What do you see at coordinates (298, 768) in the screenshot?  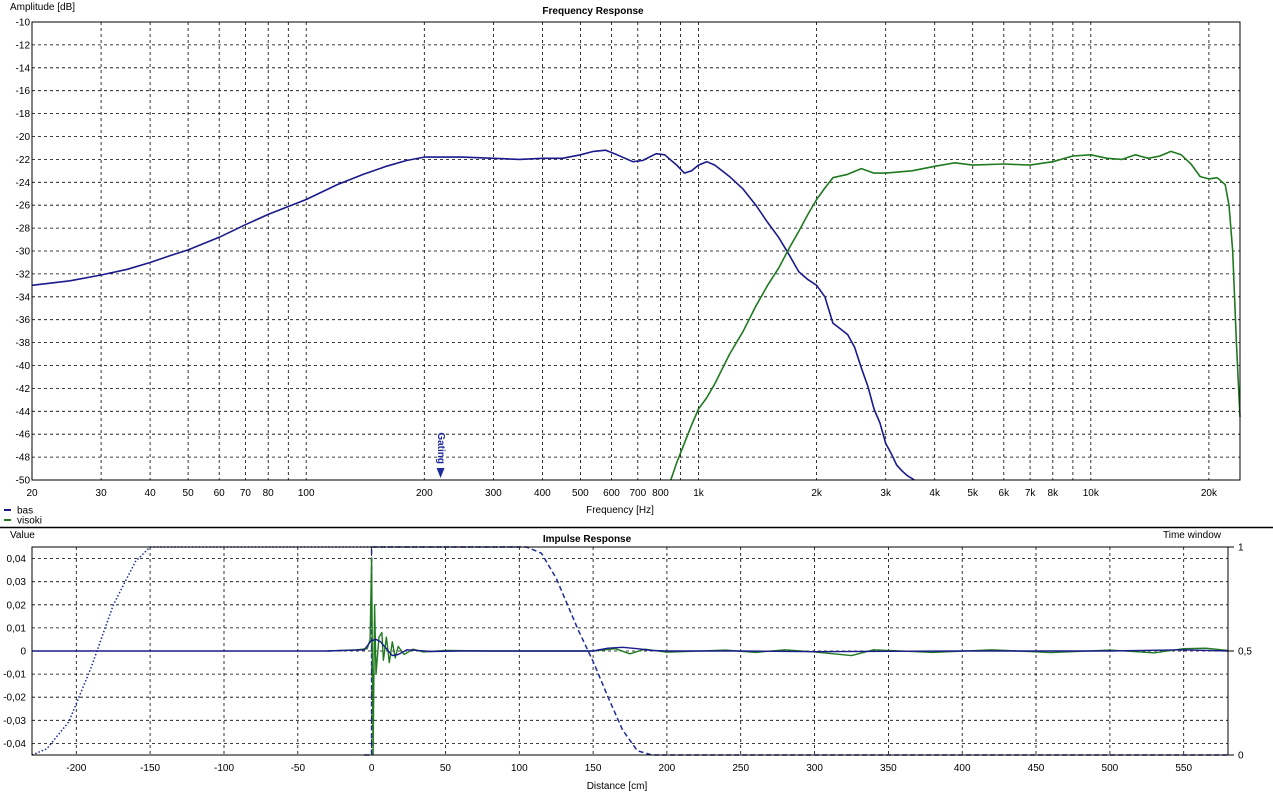 I see `ir-x-tick-label: -50` at bounding box center [298, 768].